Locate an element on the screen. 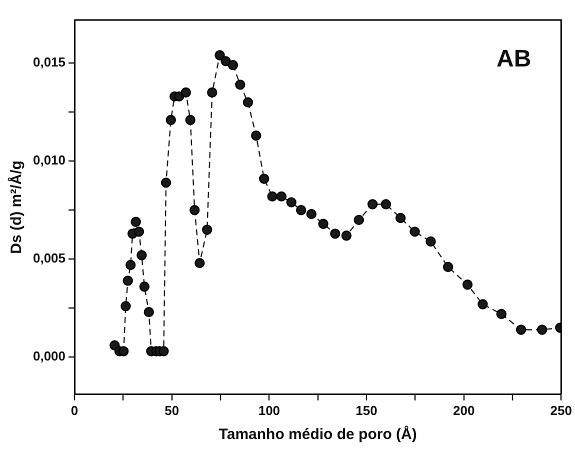  x-tick-label: 150 is located at coordinates (367, 410).